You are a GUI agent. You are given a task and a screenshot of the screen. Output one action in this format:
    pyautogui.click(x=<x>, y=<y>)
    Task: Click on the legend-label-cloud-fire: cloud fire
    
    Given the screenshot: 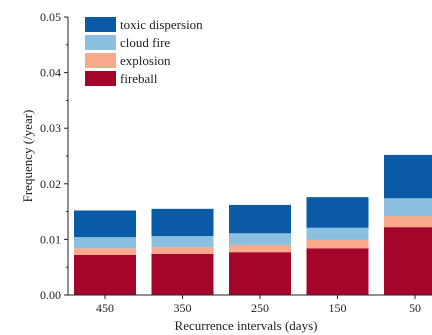 What is the action you would take?
    pyautogui.click(x=145, y=42)
    